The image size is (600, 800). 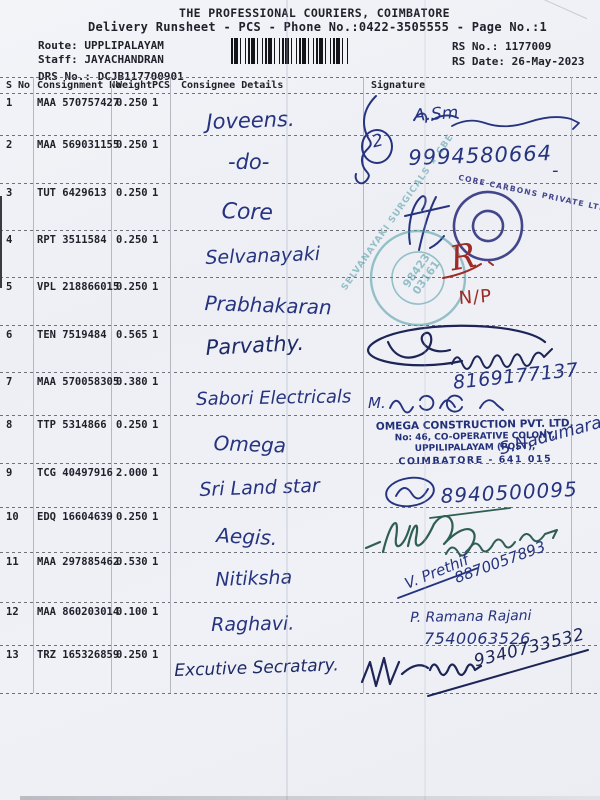 I want to click on cell-sno: 11, so click(x=12, y=562).